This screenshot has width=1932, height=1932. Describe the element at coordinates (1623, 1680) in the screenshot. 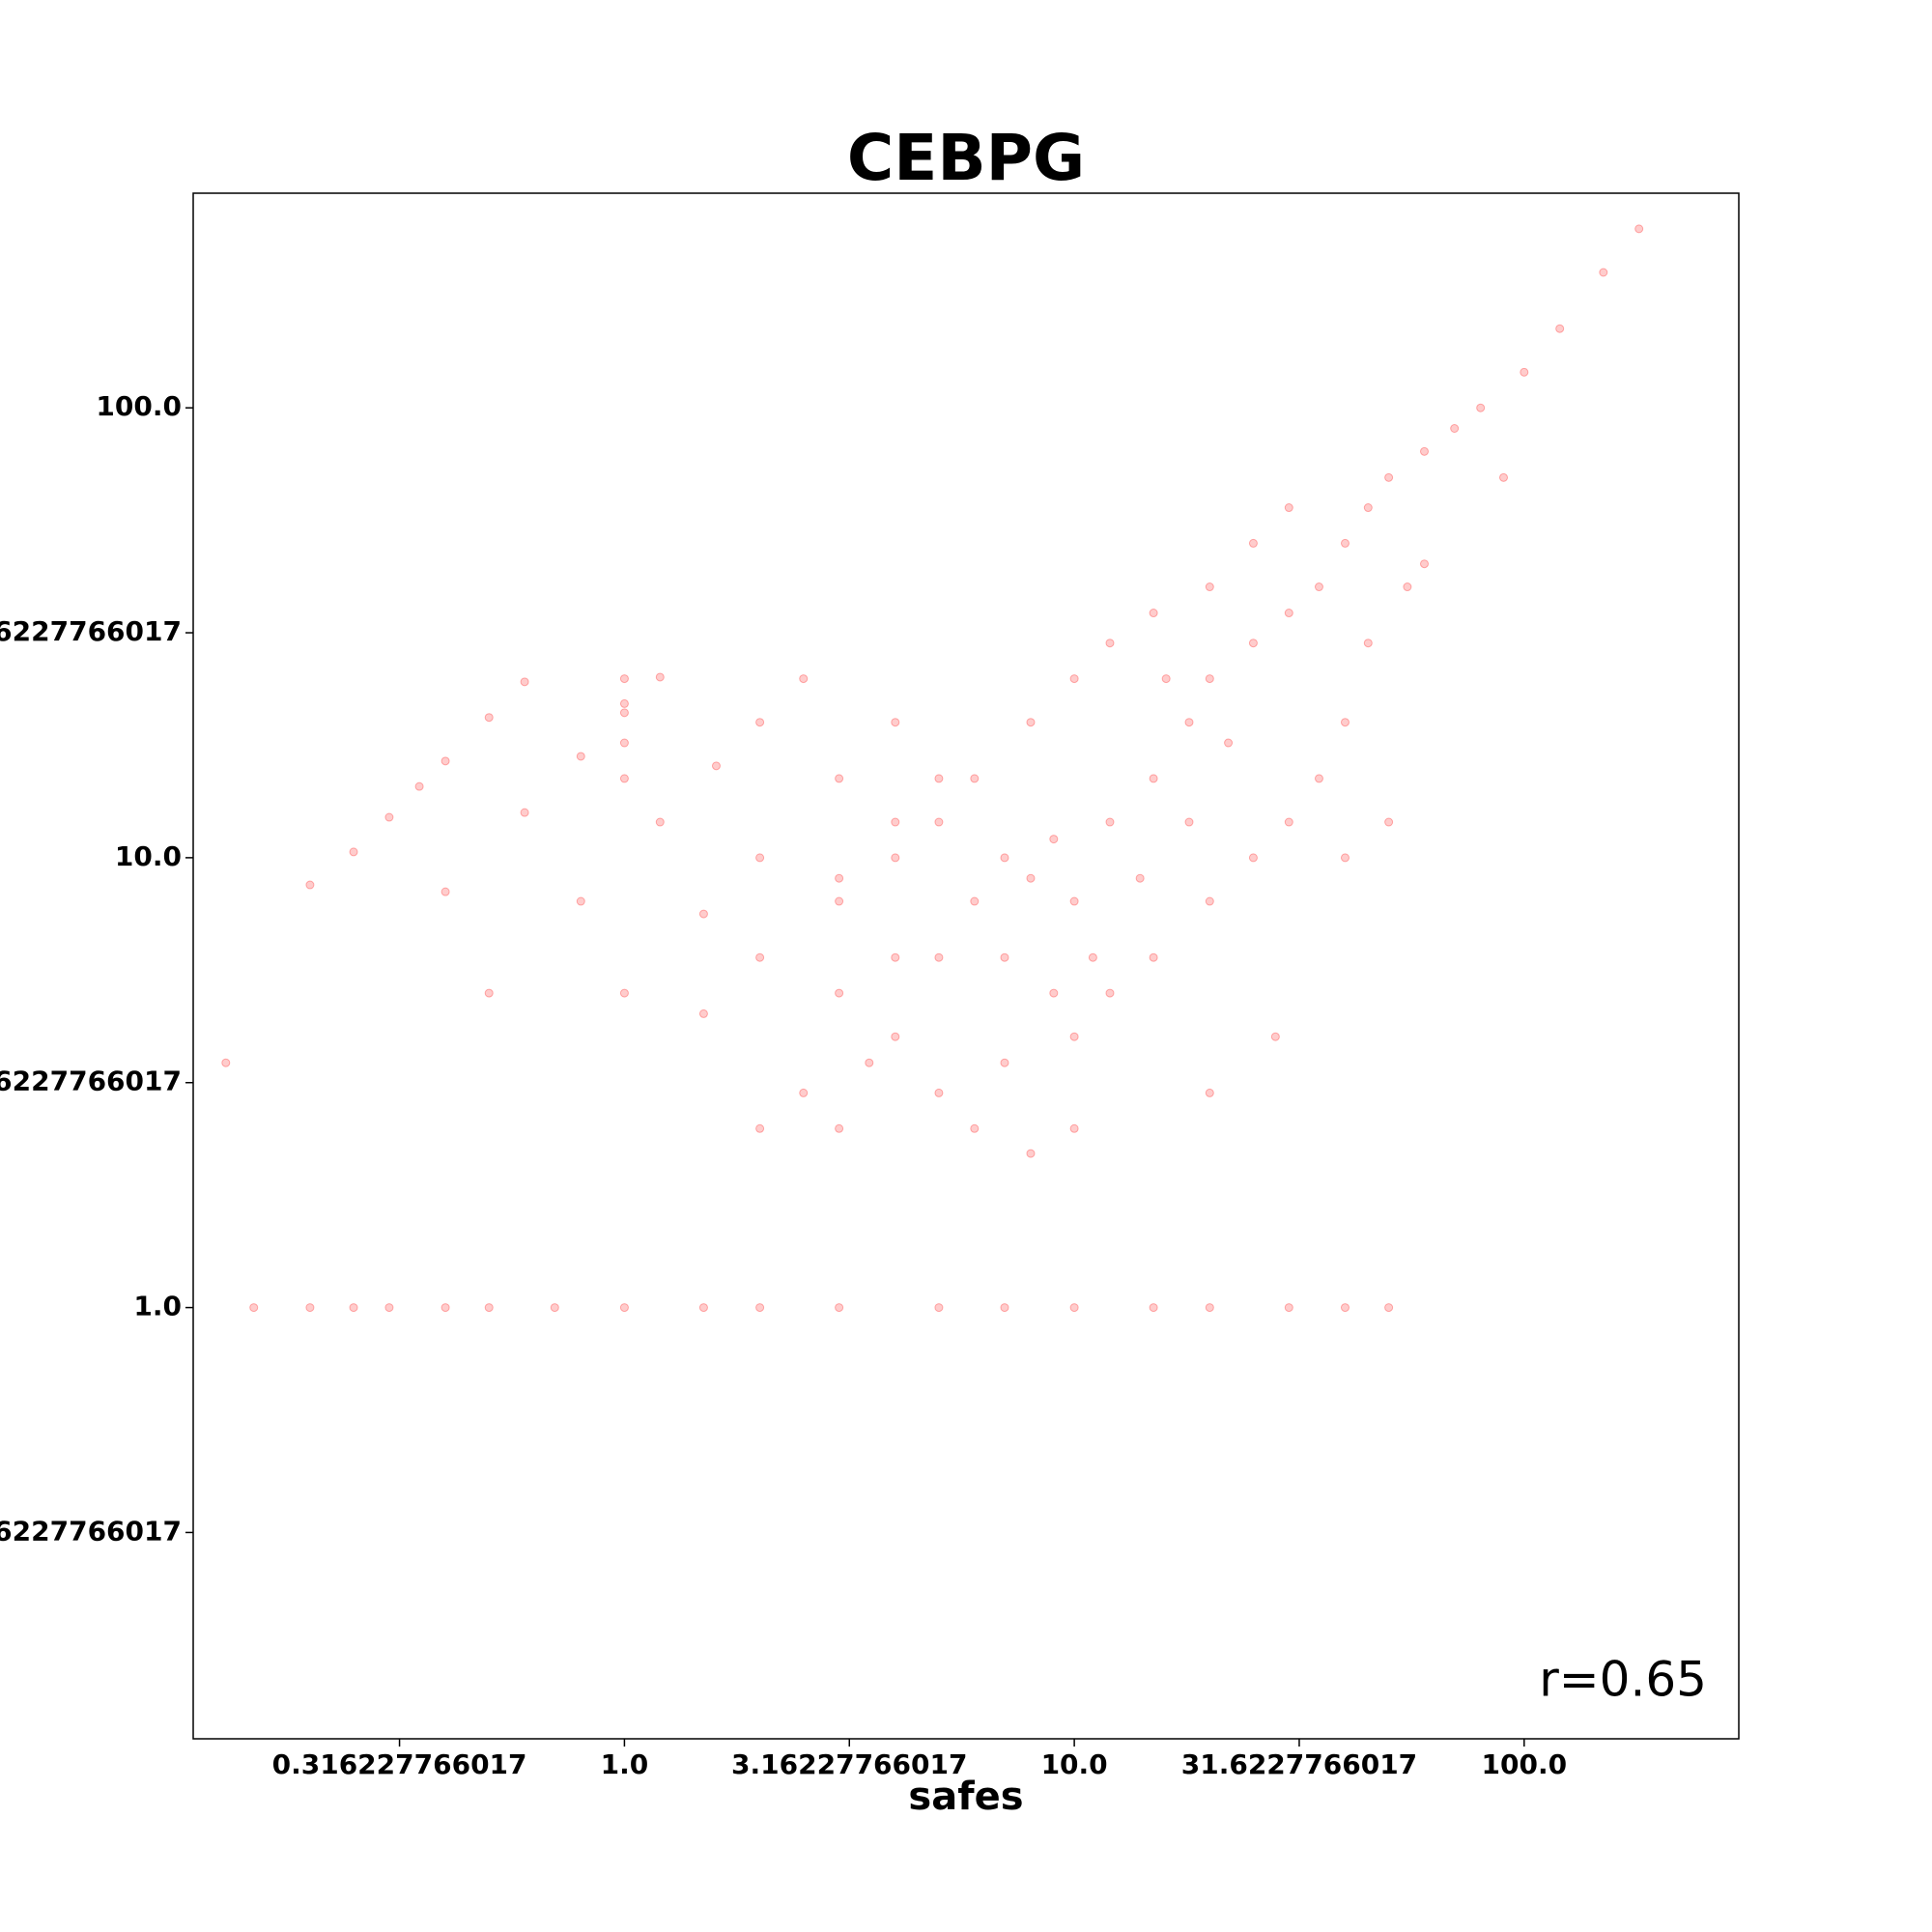

I see `annotation: r=0.65` at that location.